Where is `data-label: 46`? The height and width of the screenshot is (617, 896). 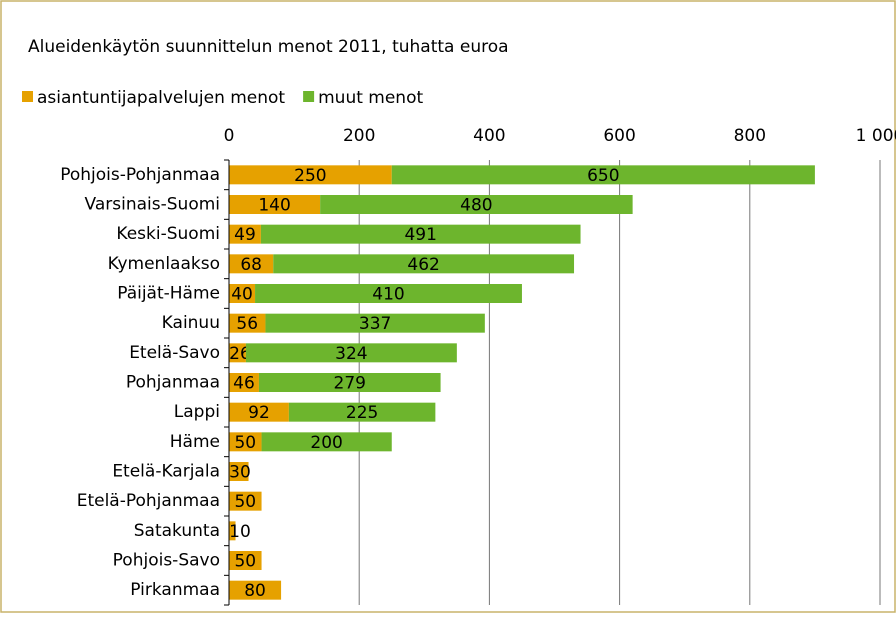 data-label: 46 is located at coordinates (244, 384).